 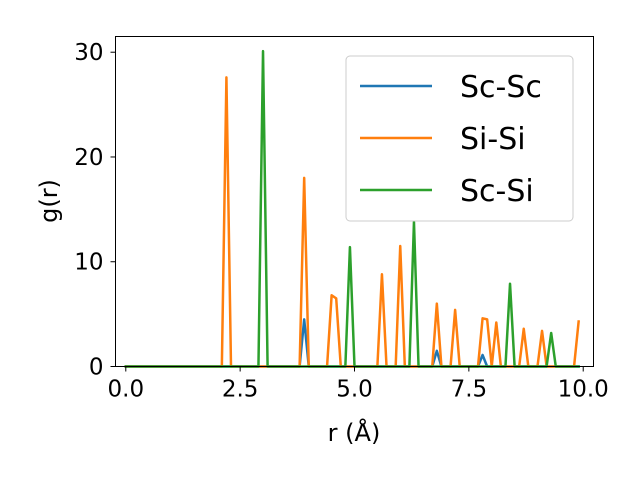 What do you see at coordinates (497, 191) in the screenshot?
I see `legend-label-3: Sc-Si` at bounding box center [497, 191].